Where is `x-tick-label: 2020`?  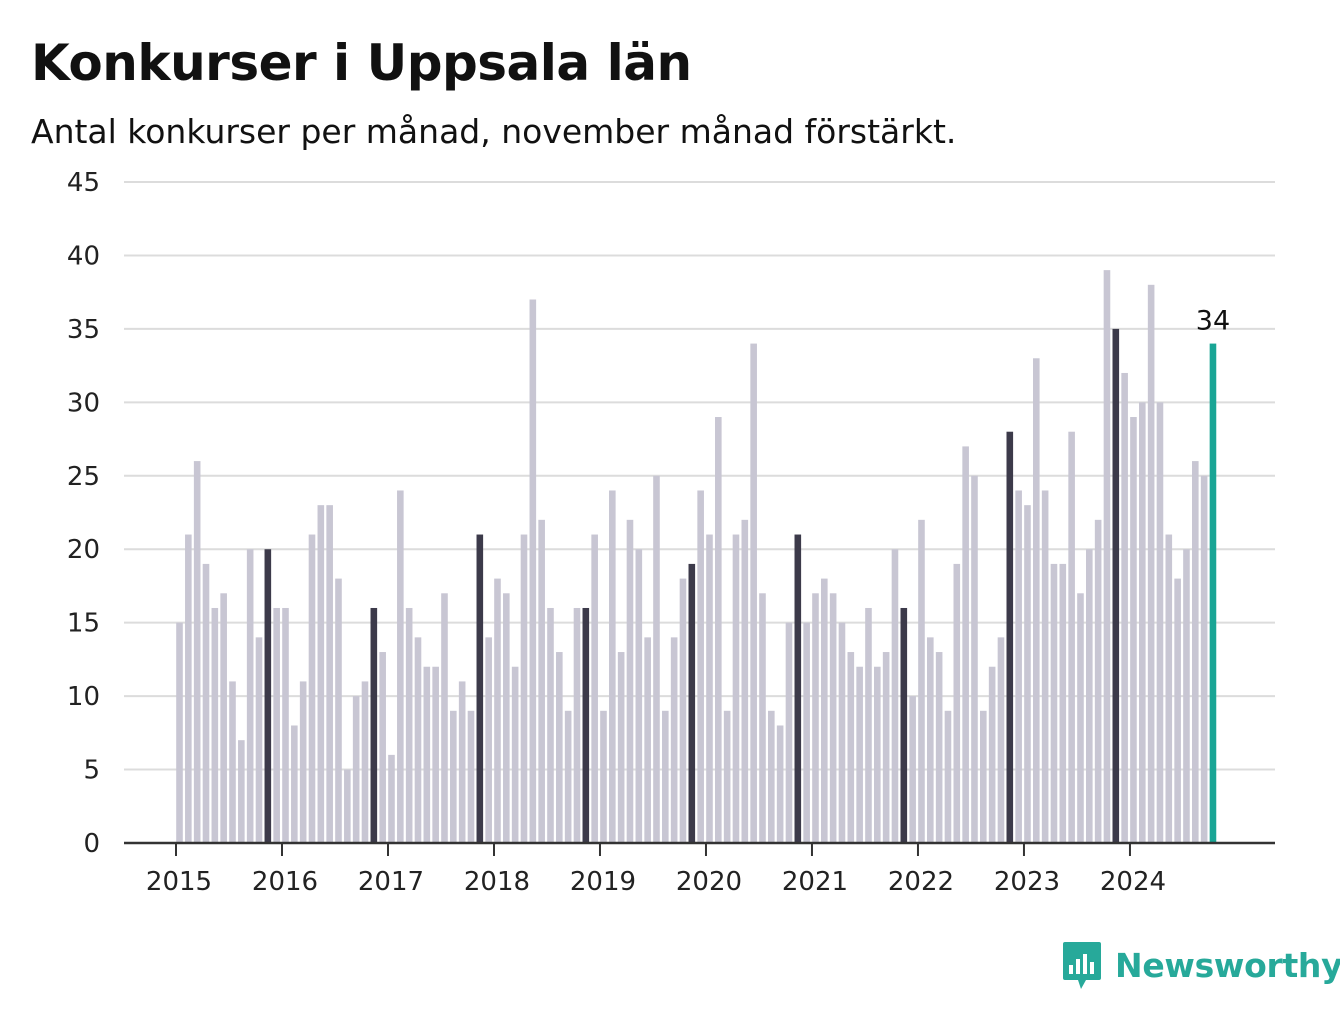 x-tick-label: 2020 is located at coordinates (709, 882).